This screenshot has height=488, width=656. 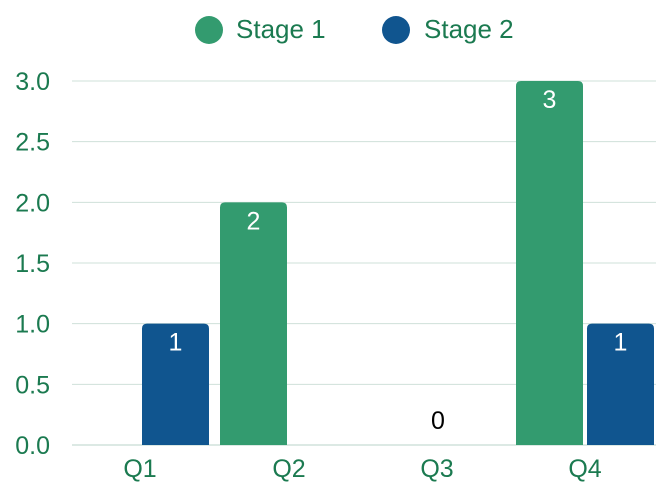 I want to click on y-tick-label: 2.0, so click(x=32, y=203).